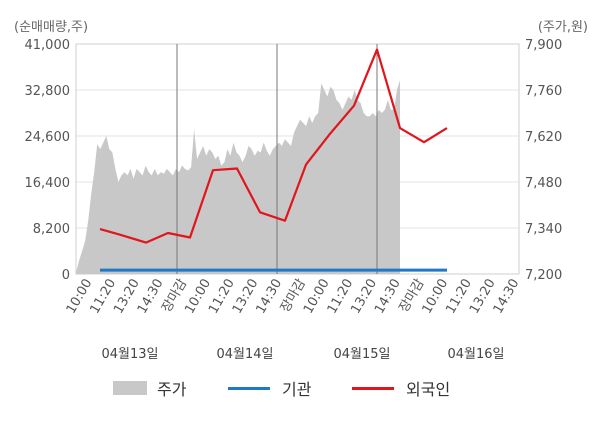 The height and width of the screenshot is (428, 600). What do you see at coordinates (302, 354) in the screenshot?
I see `date-labels: 04월13일 04월14일 04월15일 04월16일` at bounding box center [302, 354].